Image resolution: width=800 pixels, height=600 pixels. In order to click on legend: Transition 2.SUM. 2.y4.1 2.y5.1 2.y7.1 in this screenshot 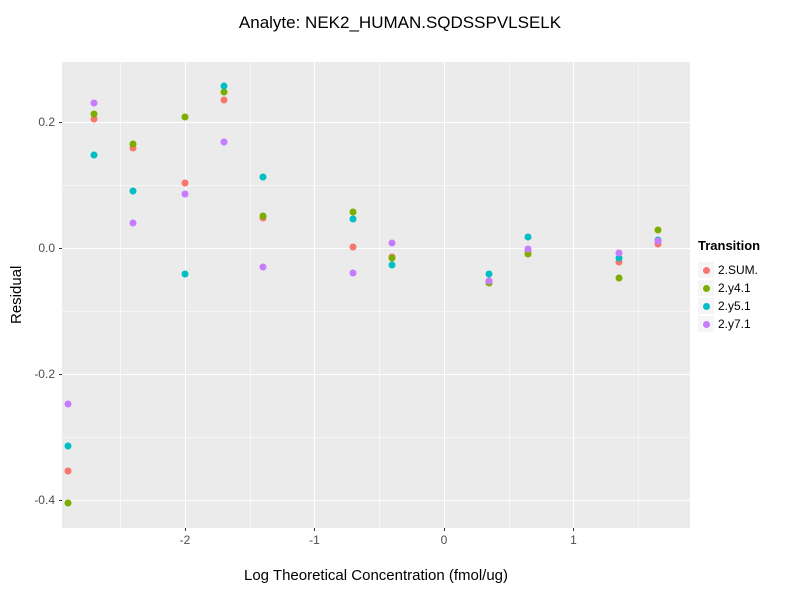, I will do `click(748, 285)`.